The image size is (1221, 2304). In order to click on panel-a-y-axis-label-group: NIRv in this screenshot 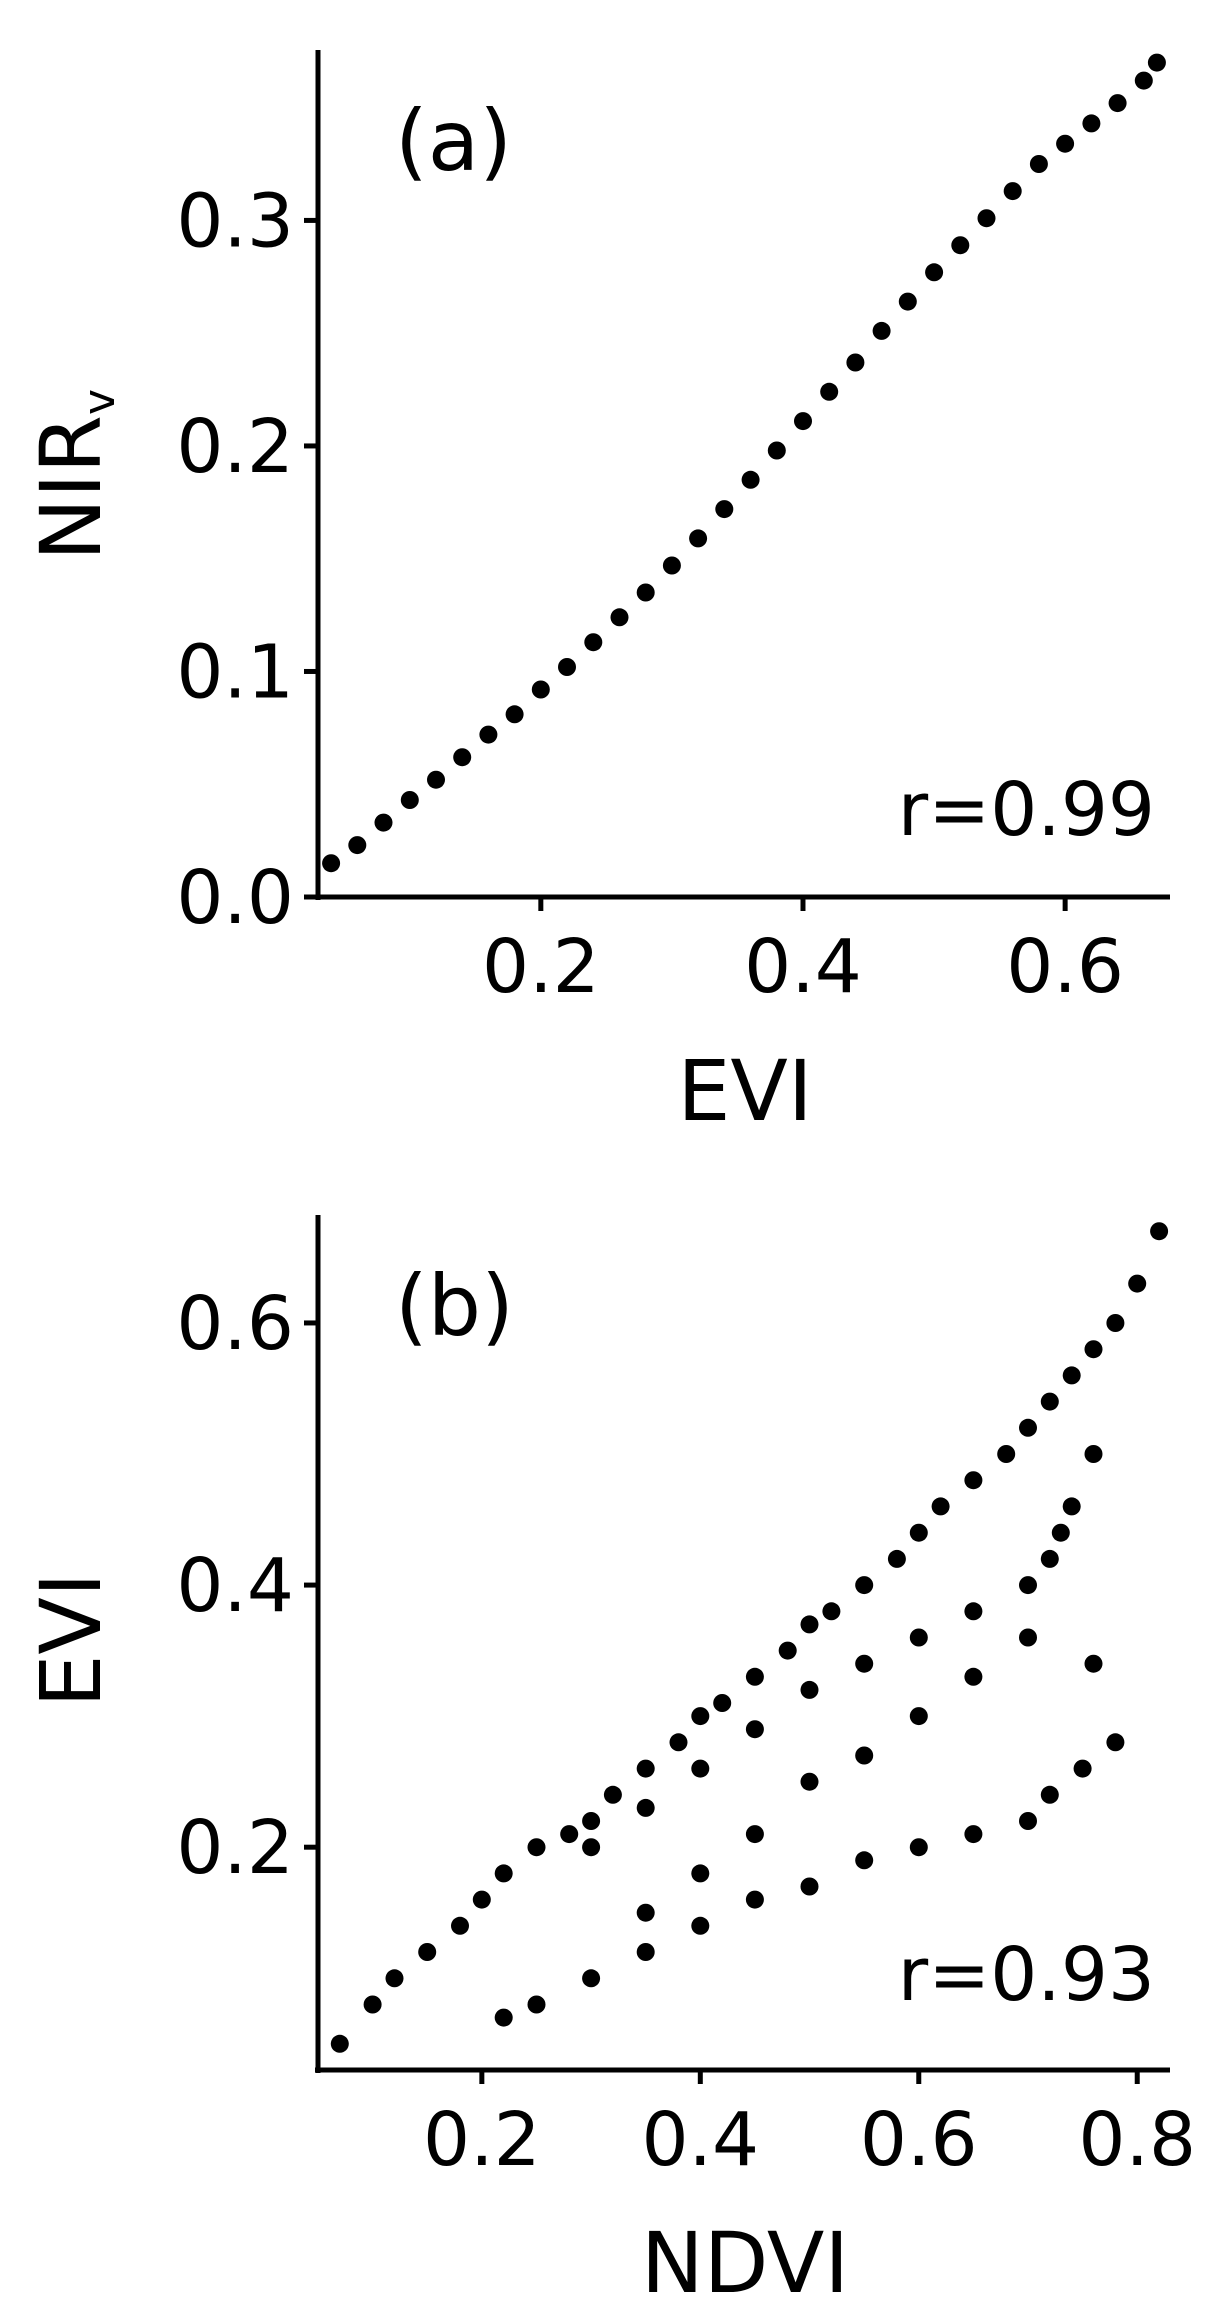, I will do `click(73, 475)`.